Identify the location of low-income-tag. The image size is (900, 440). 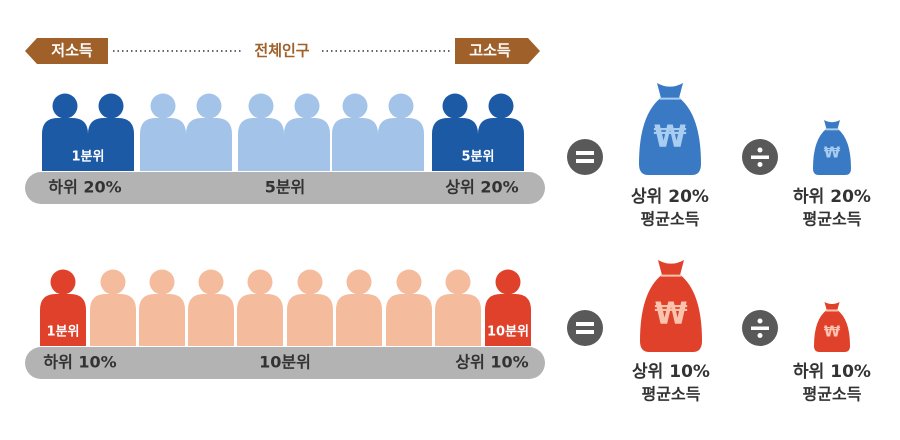
(66, 51).